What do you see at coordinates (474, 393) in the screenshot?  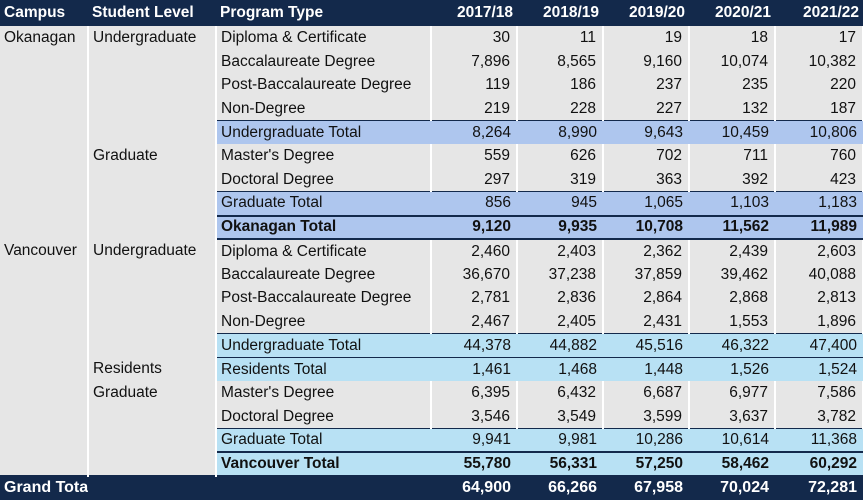 I see `value-cell: 6,395` at bounding box center [474, 393].